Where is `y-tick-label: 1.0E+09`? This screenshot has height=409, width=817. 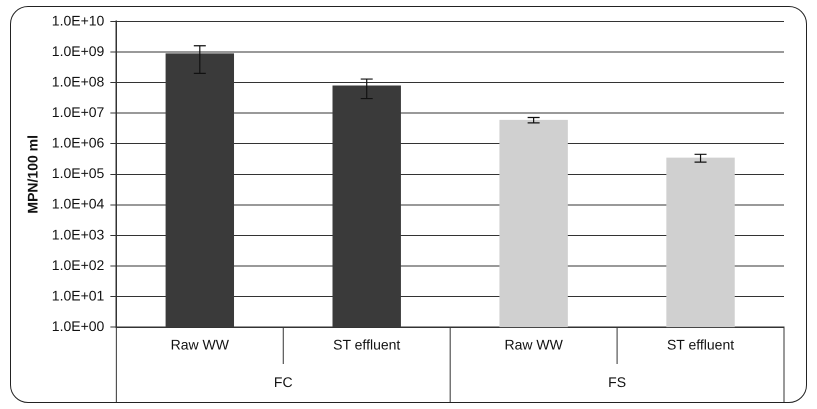
y-tick-label: 1.0E+09 is located at coordinates (78, 50).